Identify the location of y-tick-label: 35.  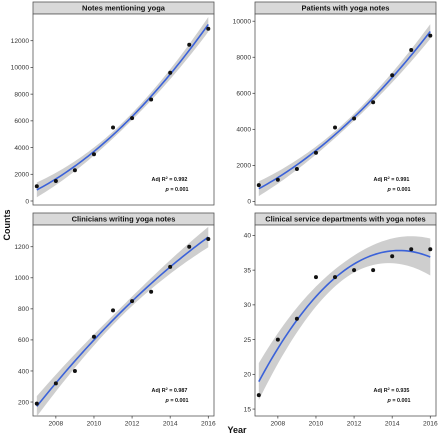
(248, 270).